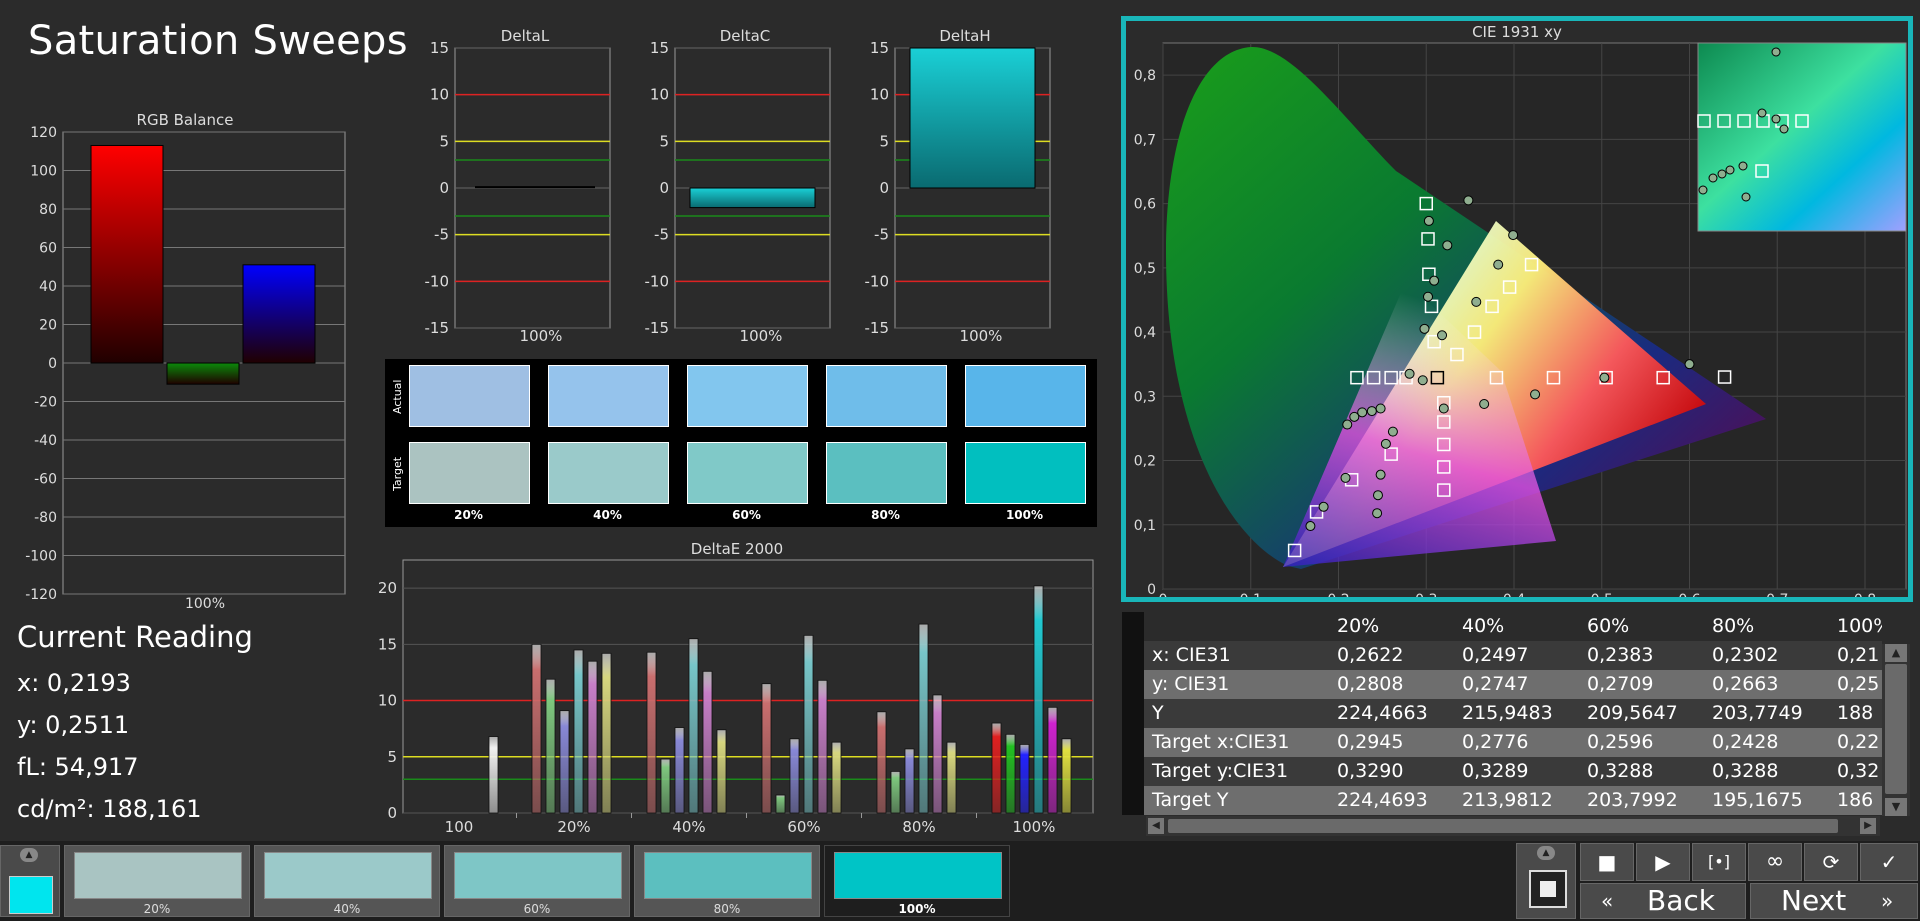  I want to click on cie-ytick: 0,1, so click(1145, 526).